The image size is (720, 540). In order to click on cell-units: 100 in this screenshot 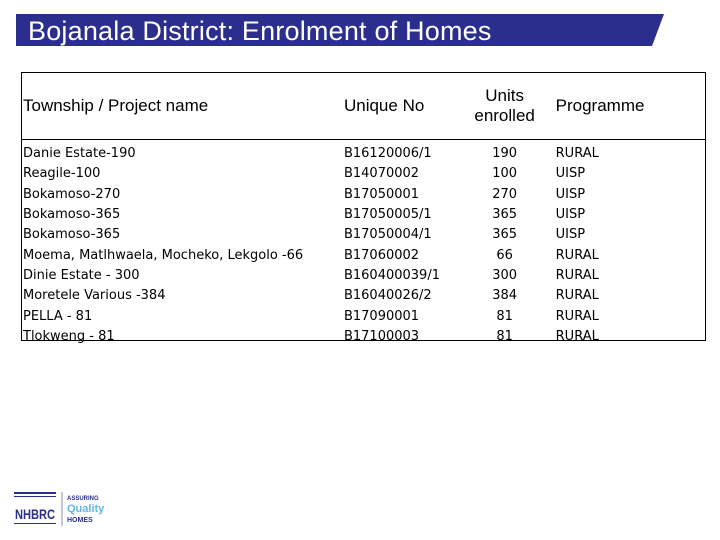, I will do `click(505, 174)`.